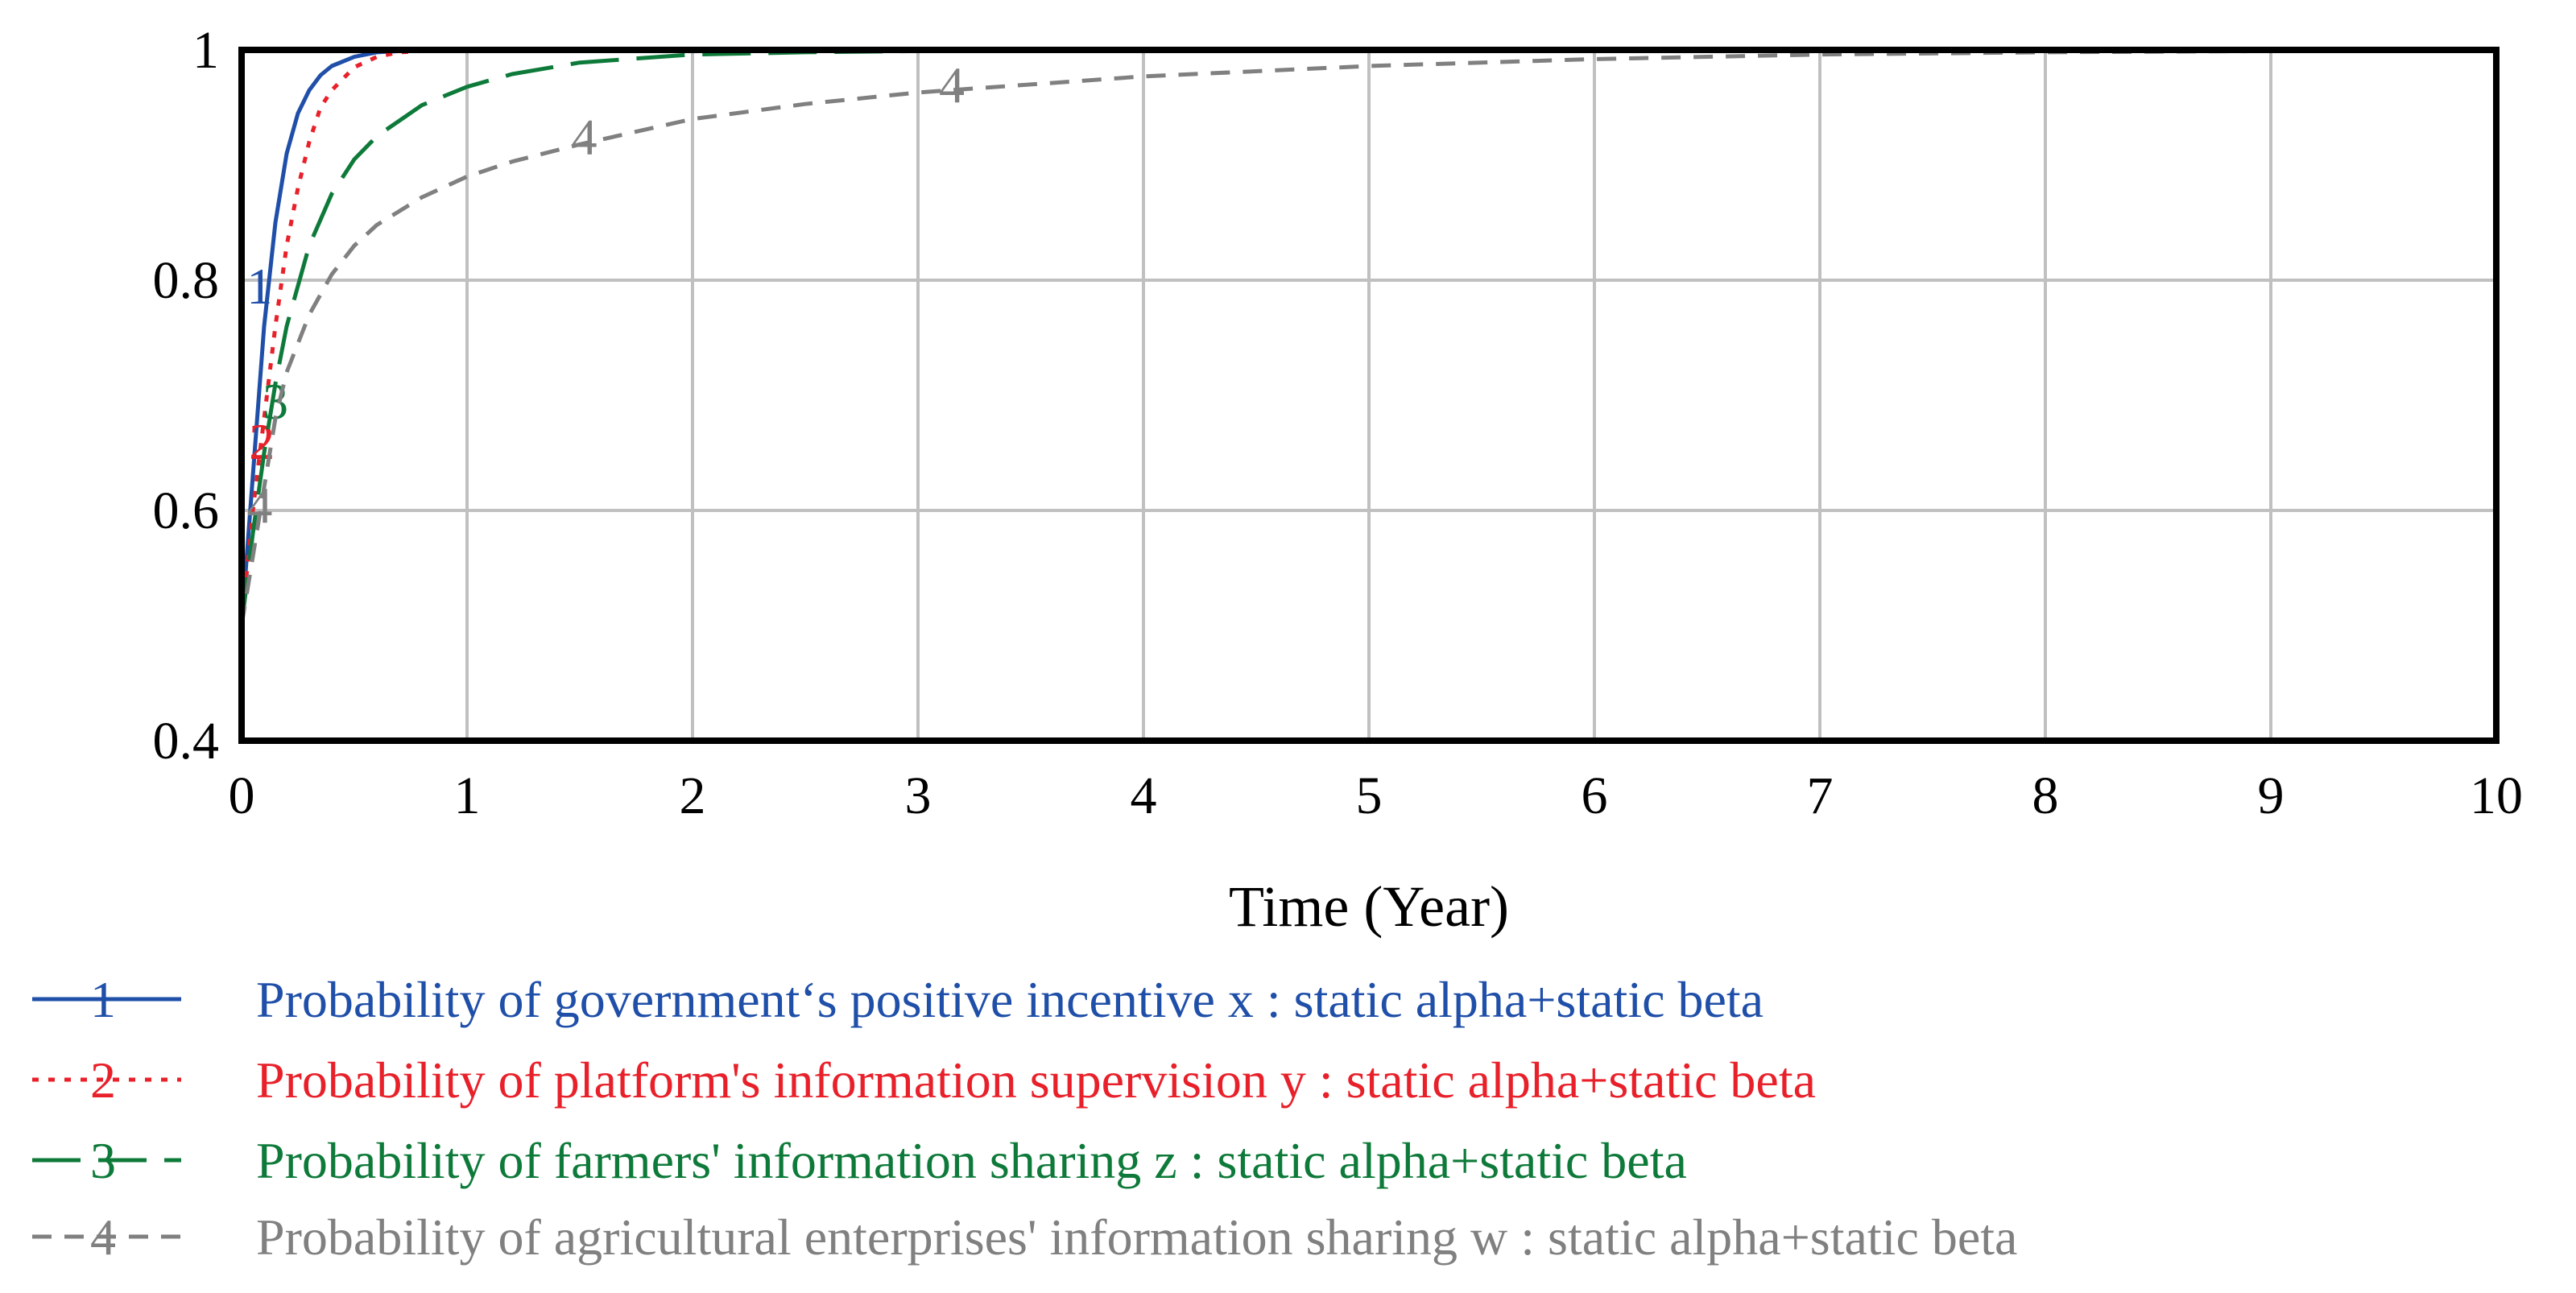 This screenshot has height=1293, width=2576. What do you see at coordinates (693, 795) in the screenshot?
I see `x-tick-label: 2` at bounding box center [693, 795].